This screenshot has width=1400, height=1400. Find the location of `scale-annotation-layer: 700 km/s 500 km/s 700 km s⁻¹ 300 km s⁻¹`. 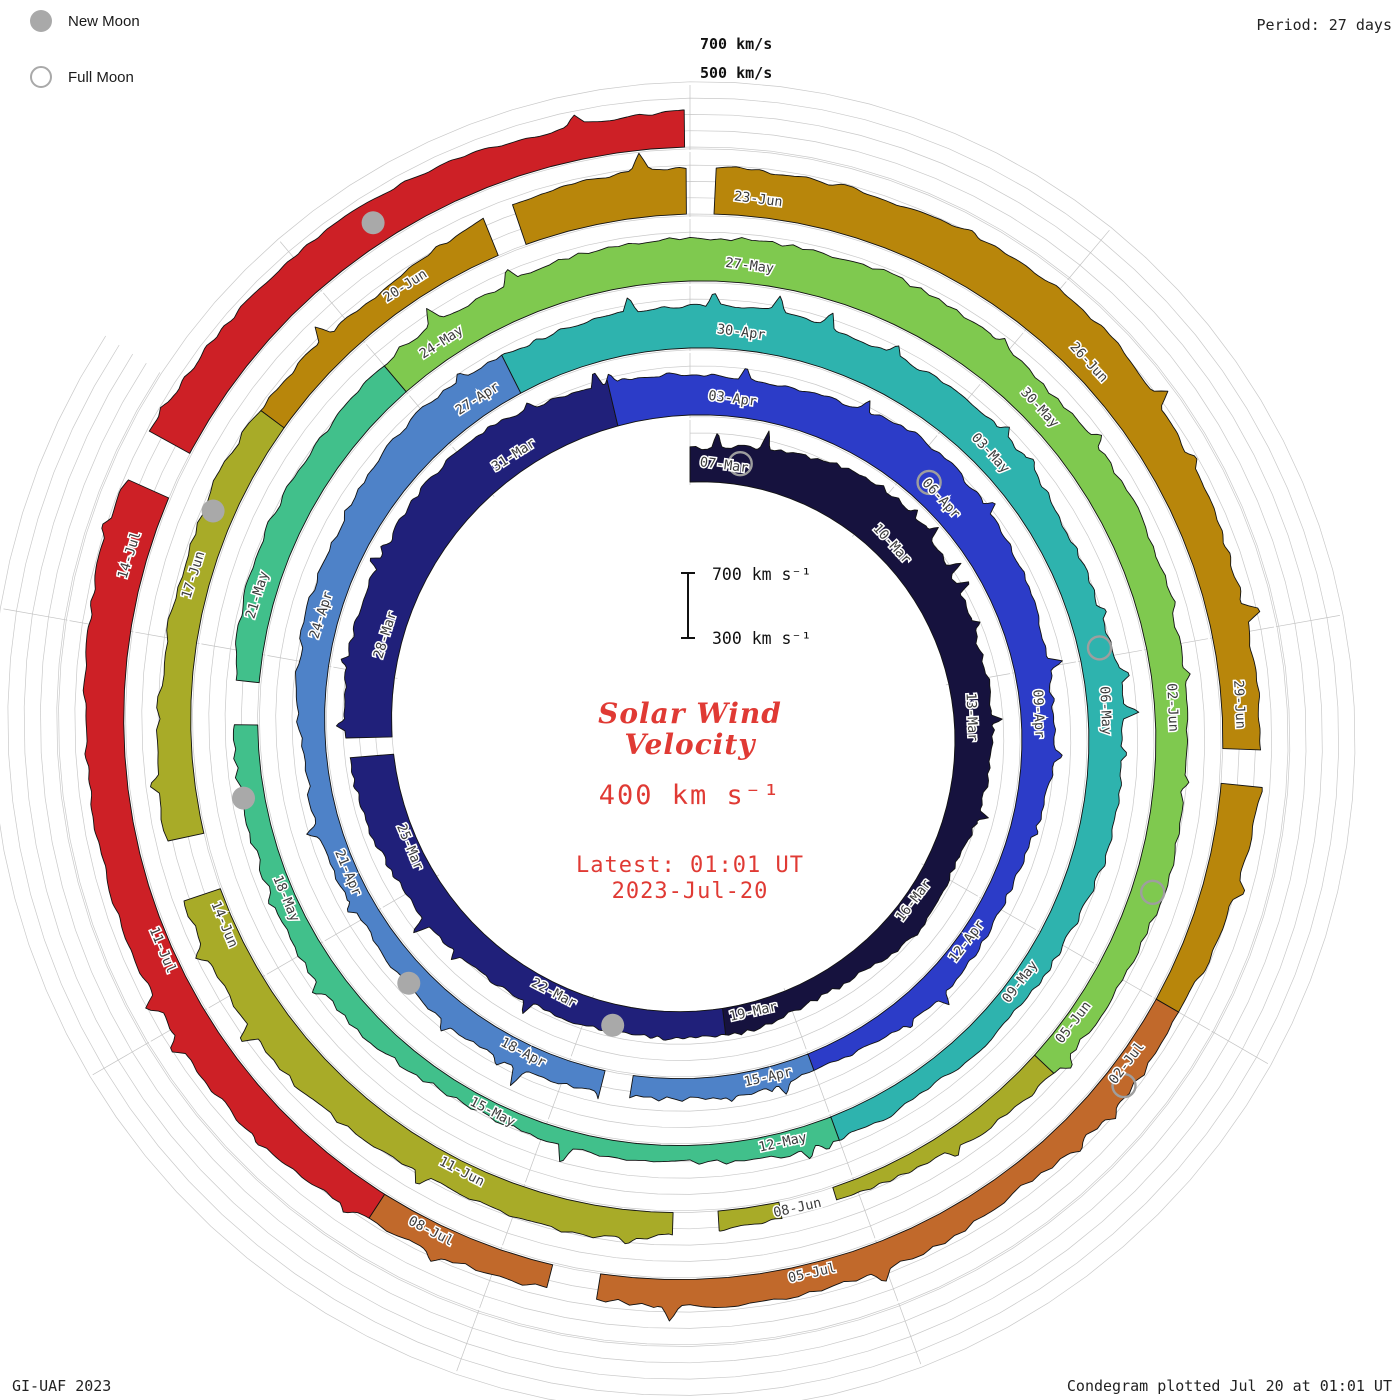

scale-annotation-layer: 700 km/s 500 km/s 700 km s⁻¹ 300 km s⁻¹ is located at coordinates (746, 341).